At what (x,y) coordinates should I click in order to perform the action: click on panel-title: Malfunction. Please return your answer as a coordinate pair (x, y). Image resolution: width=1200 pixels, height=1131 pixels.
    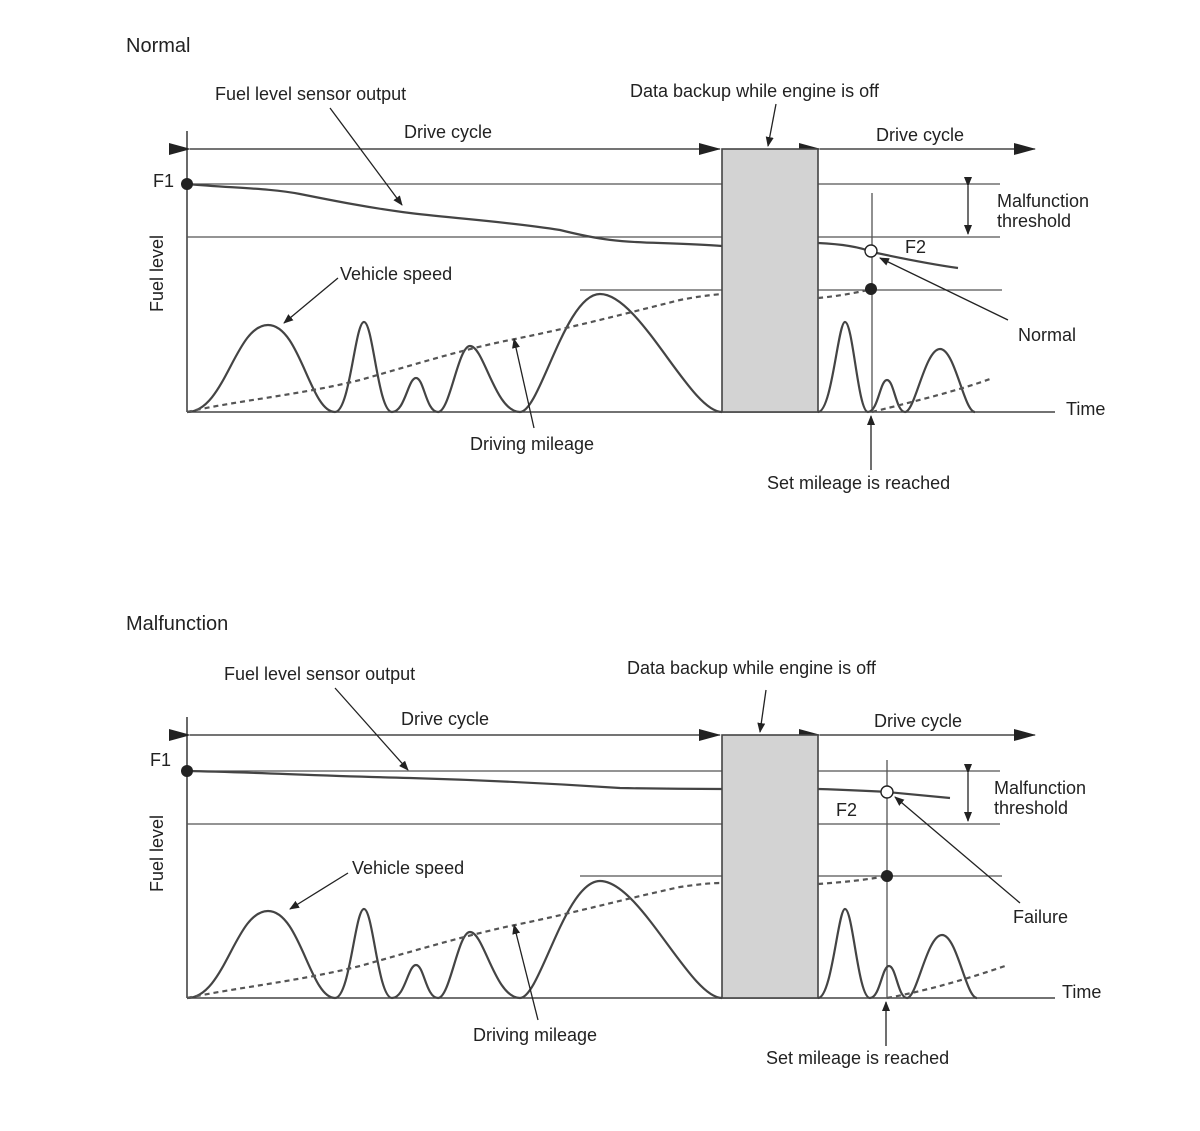
    Looking at the image, I should click on (177, 624).